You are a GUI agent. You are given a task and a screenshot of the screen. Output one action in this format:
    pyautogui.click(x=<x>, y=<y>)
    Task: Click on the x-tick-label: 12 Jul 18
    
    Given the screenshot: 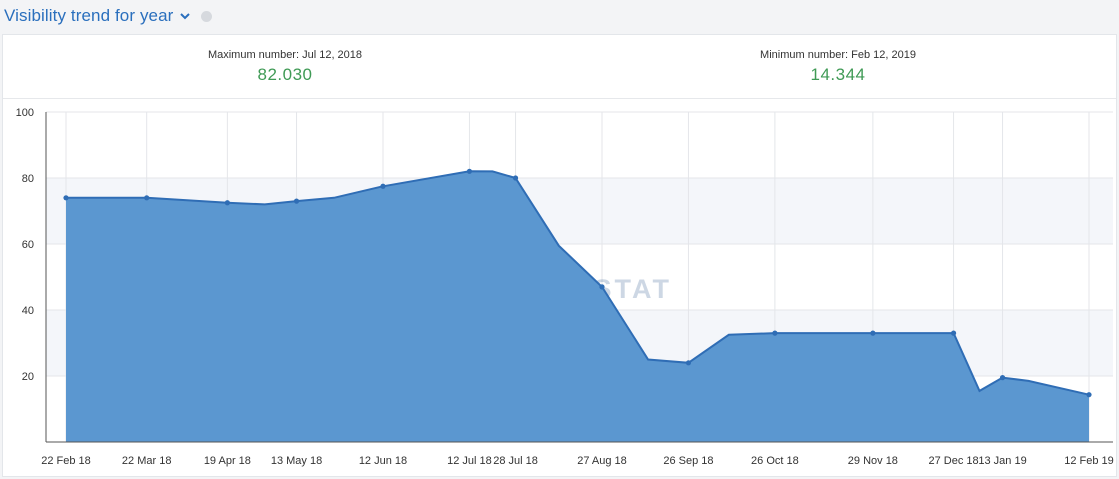 What is the action you would take?
    pyautogui.click(x=469, y=461)
    